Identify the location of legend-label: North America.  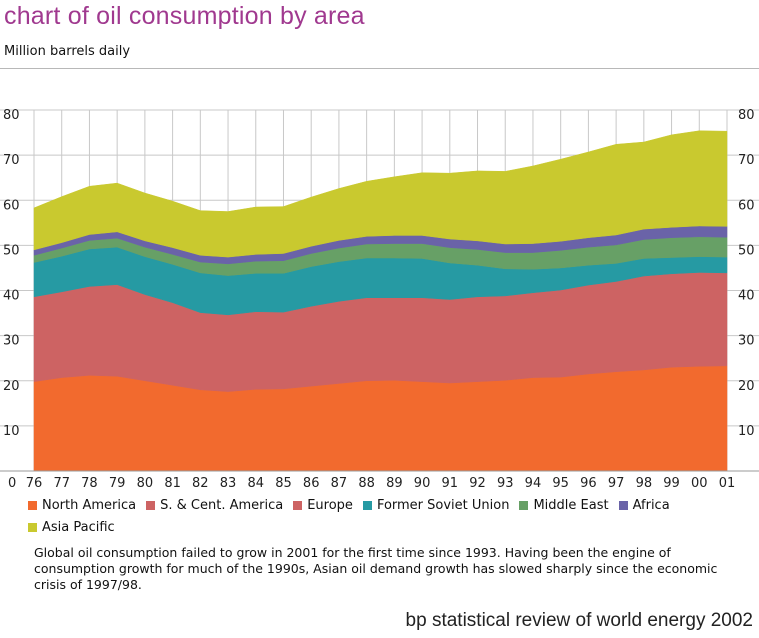
(89, 505).